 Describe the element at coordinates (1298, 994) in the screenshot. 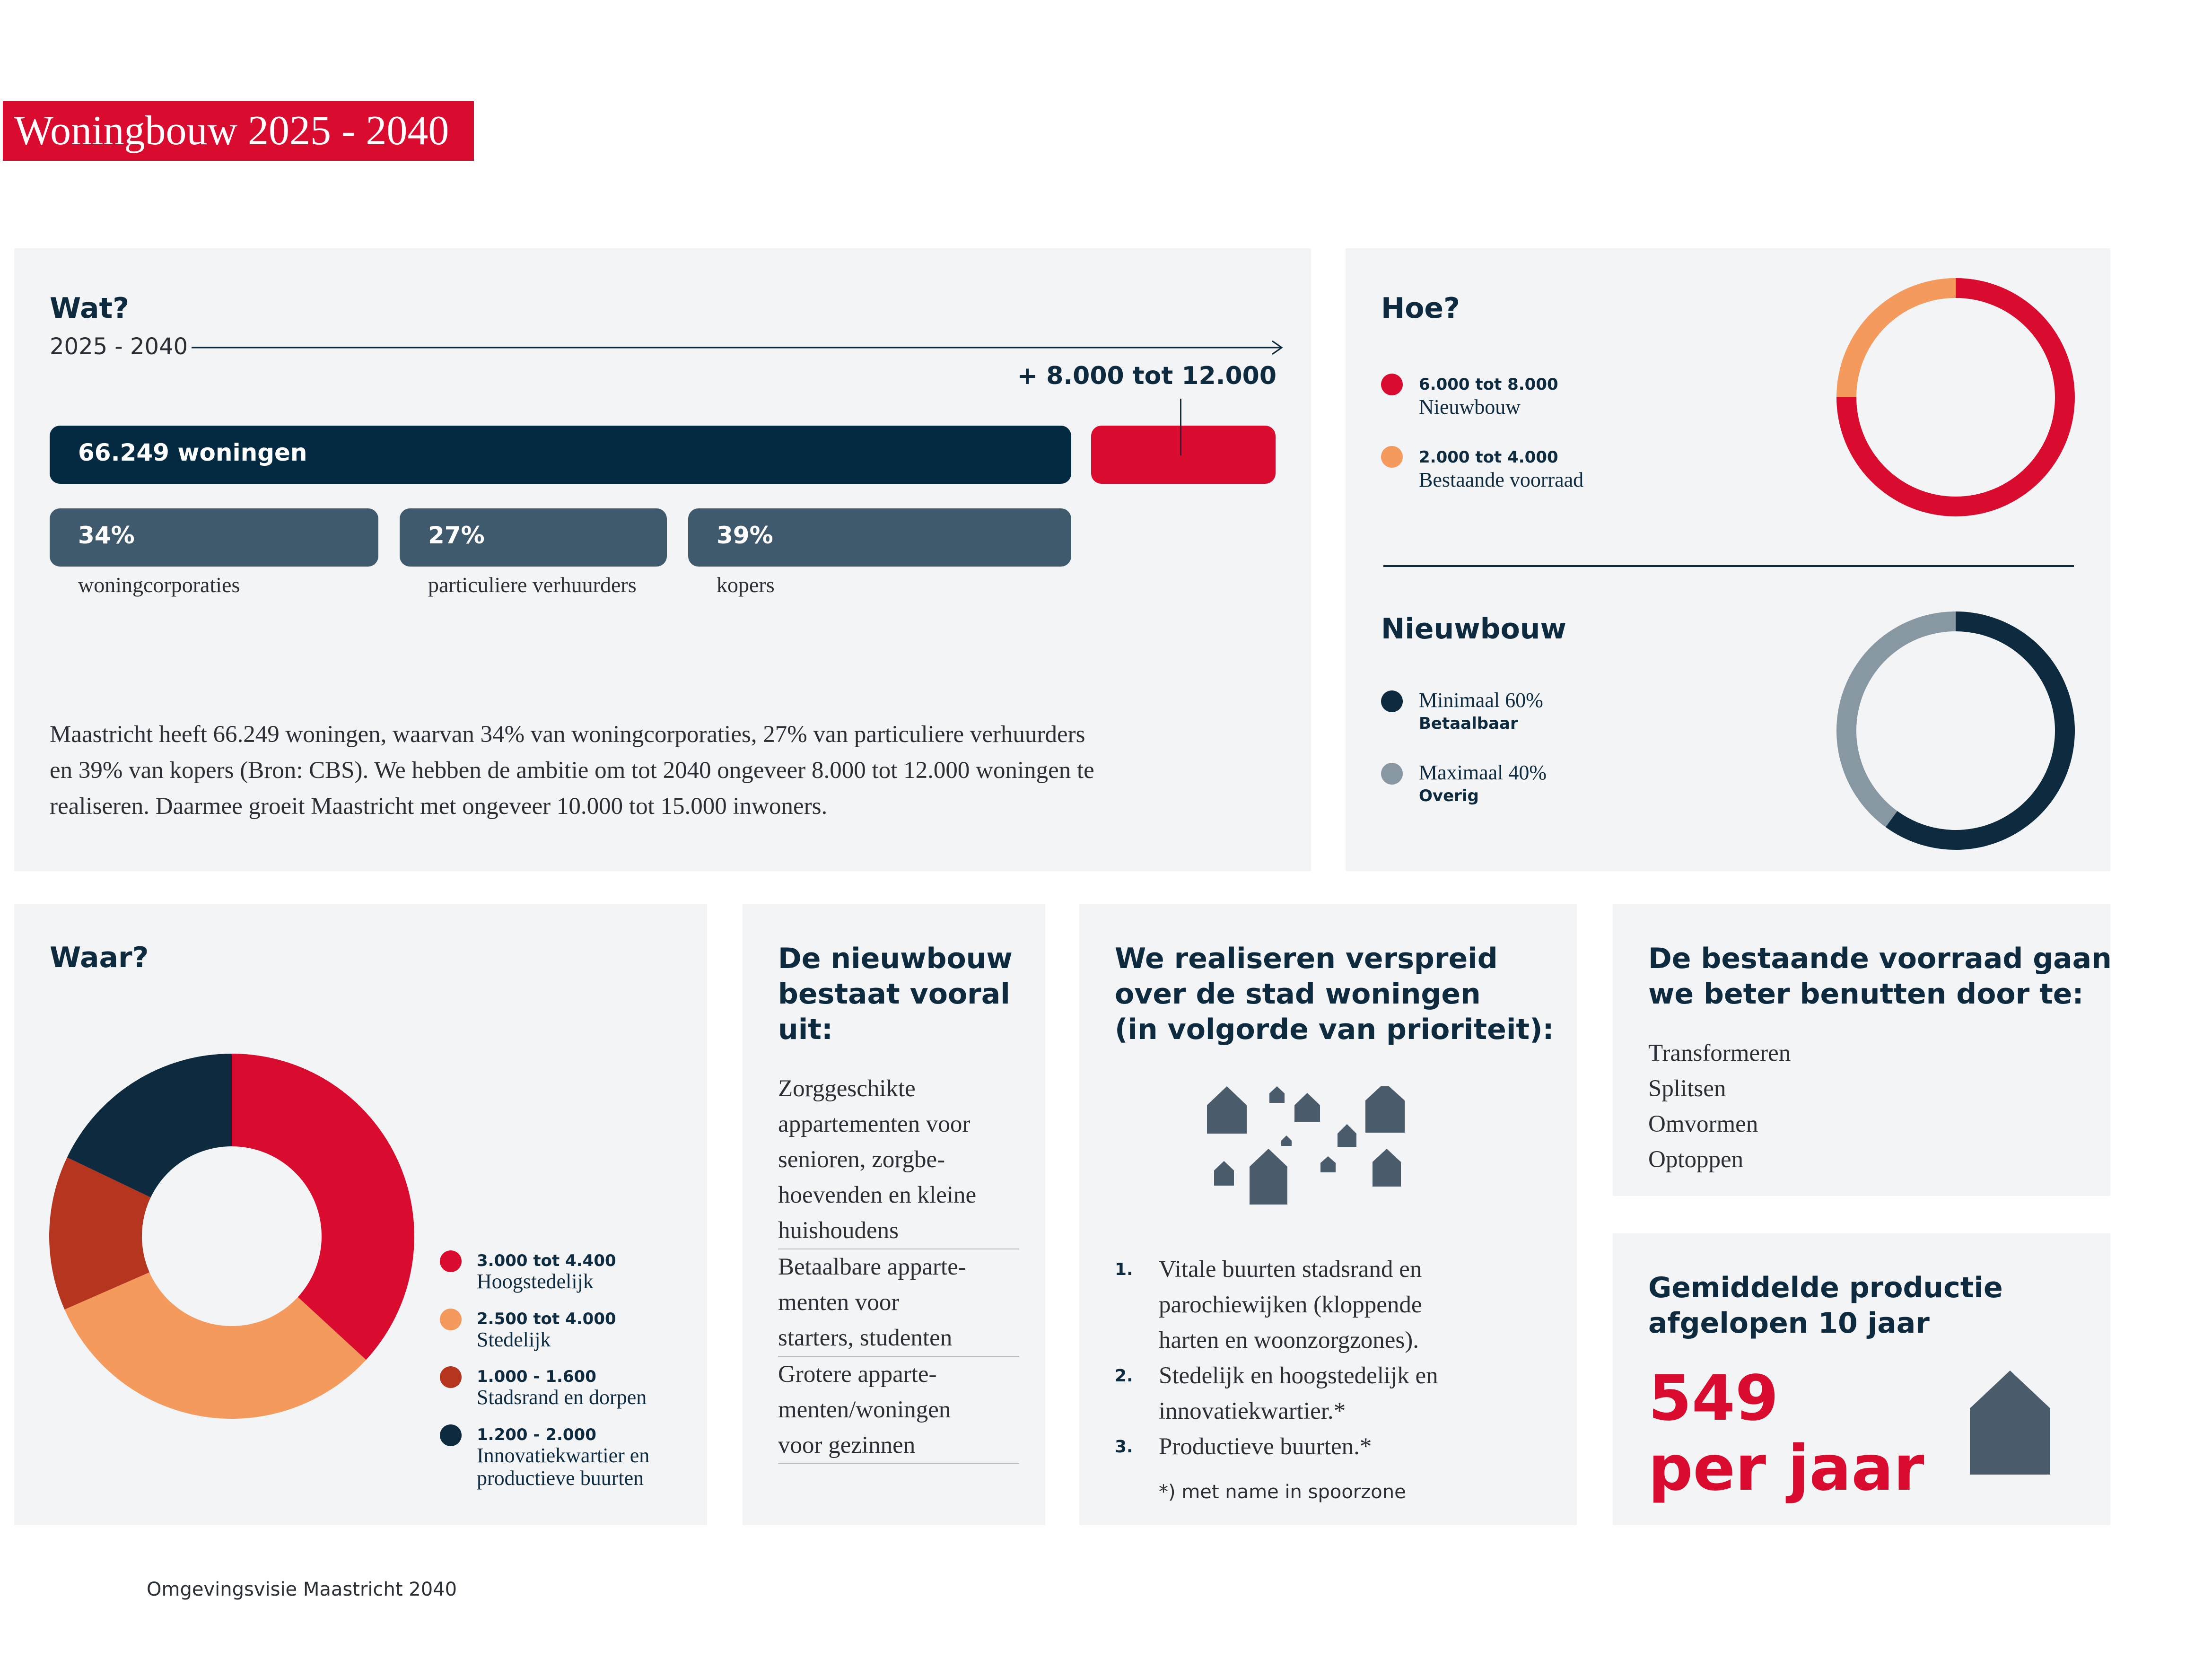

I see `heading-line: over de stad woningen` at that location.